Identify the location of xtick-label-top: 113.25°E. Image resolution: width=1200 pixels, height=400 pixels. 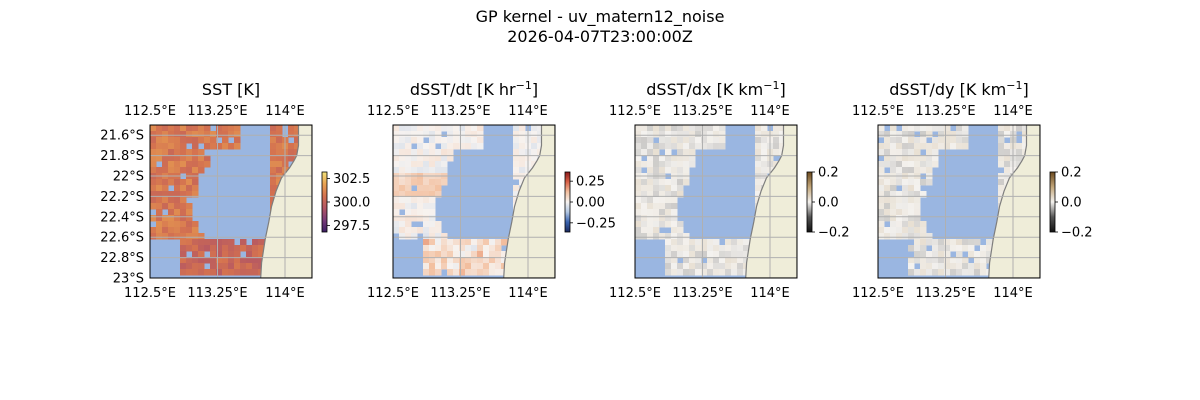
(945, 111).